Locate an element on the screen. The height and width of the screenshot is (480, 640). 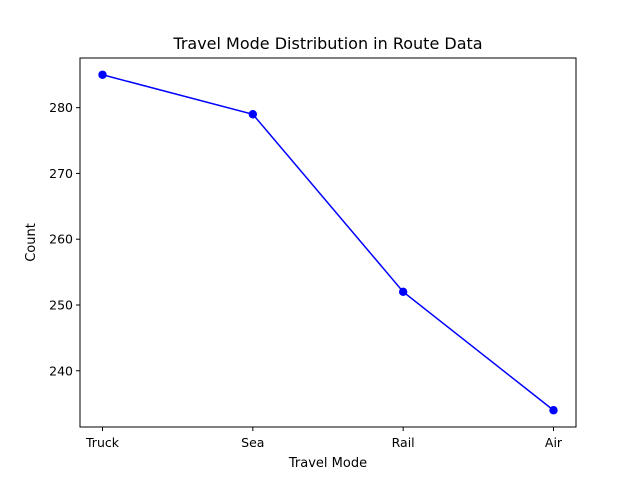
y-axis-title: Count is located at coordinates (31, 242).